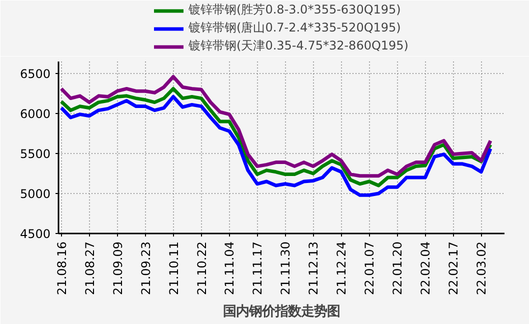 Image resolution: width=529 pixels, height=324 pixels. Describe the element at coordinates (173, 268) in the screenshot. I see `x-tick-label: 21.10.11` at that location.